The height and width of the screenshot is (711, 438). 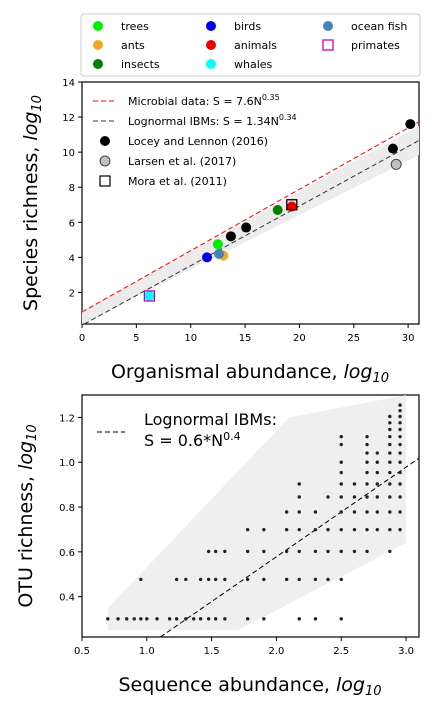 I want to click on y-tick-label: 1.0, so click(x=67, y=463).